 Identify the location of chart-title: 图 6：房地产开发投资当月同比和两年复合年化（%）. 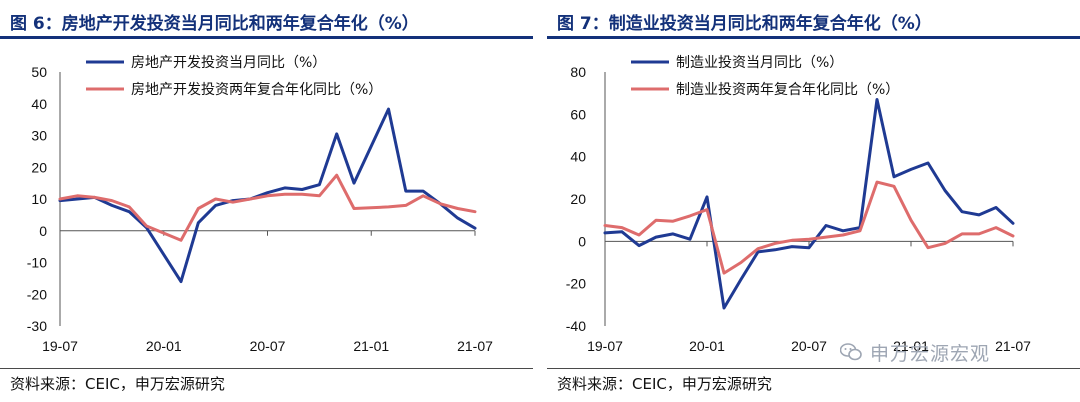
(214, 24).